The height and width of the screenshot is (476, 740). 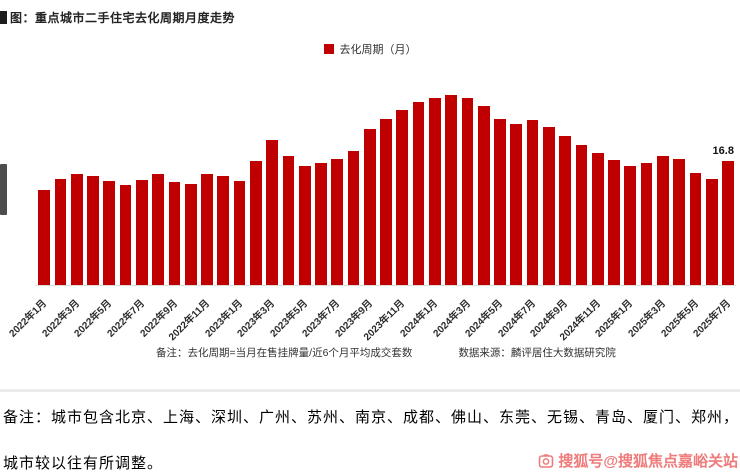 I want to click on bar-2022年4月, so click(x=93, y=230).